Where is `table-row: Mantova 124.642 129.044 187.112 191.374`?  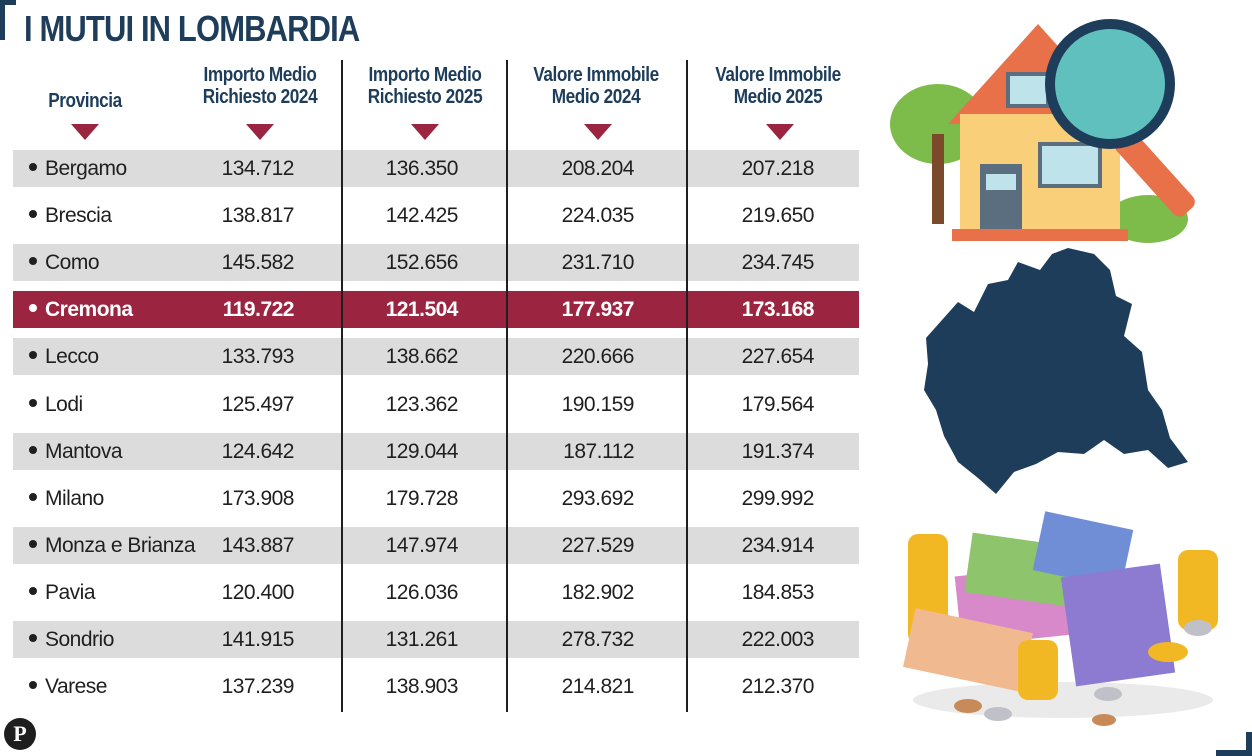
table-row: Mantova 124.642 129.044 187.112 191.374 is located at coordinates (436, 451).